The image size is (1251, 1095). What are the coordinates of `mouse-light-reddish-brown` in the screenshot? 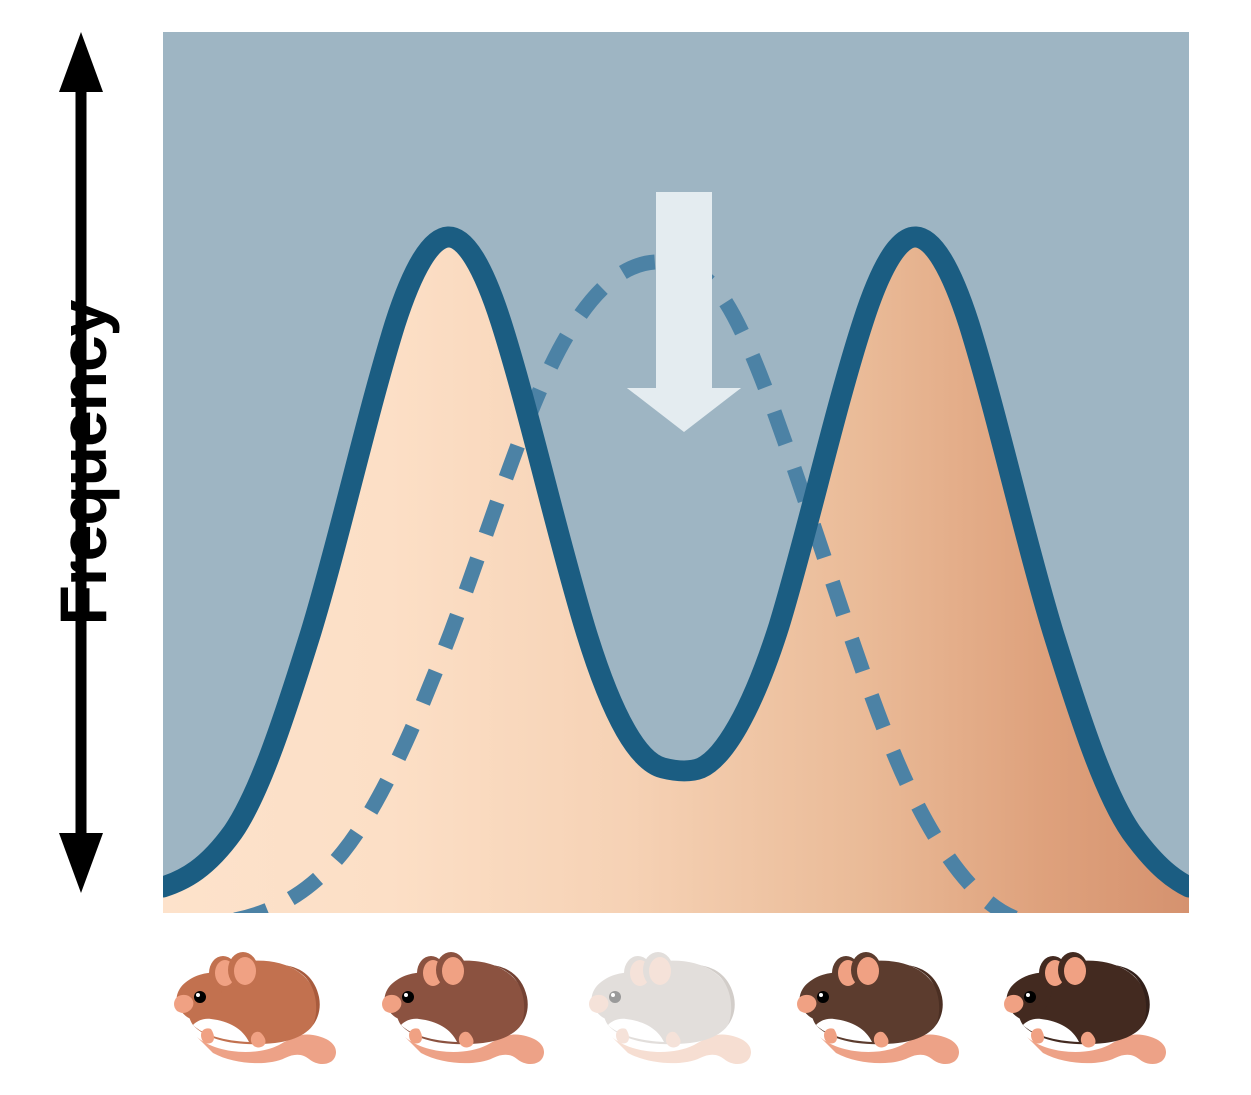 It's located at (261, 1000).